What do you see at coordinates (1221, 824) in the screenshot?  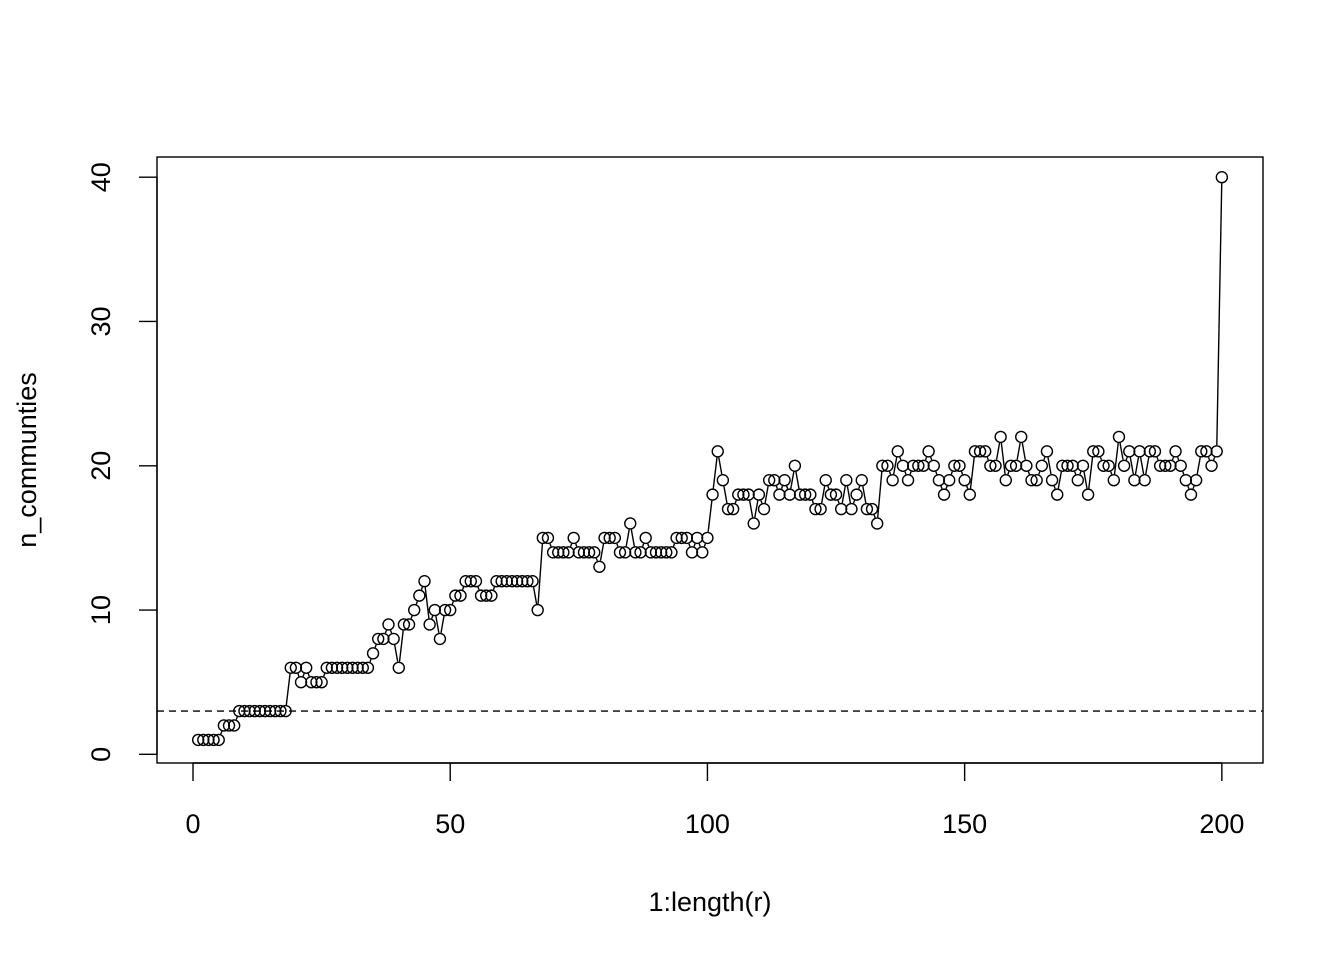 I see `x-tick-label: 200` at bounding box center [1221, 824].